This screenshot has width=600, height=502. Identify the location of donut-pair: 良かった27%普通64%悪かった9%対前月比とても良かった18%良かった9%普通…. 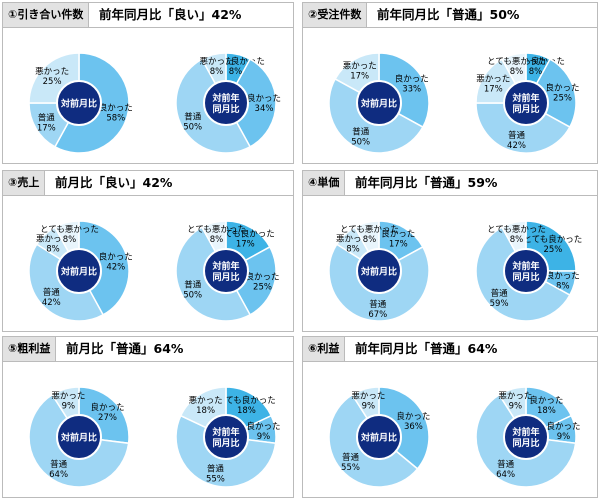
(154, 437).